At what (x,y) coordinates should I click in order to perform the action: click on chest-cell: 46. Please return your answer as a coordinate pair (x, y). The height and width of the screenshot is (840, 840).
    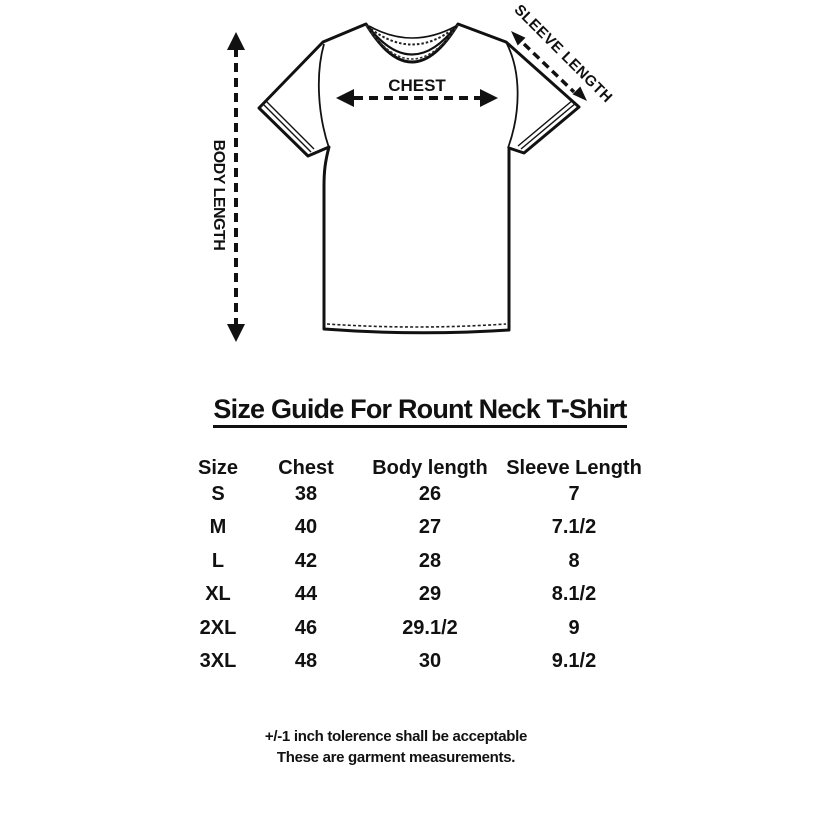
    Looking at the image, I should click on (306, 627).